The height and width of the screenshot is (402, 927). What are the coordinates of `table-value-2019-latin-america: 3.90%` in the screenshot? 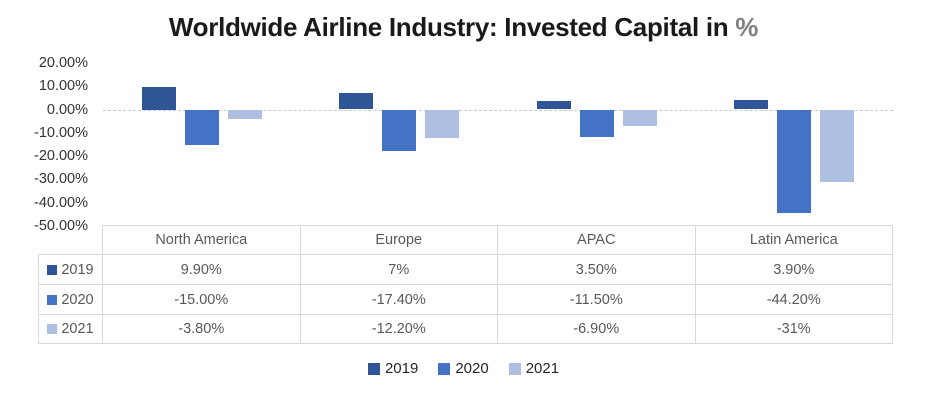 It's located at (794, 270).